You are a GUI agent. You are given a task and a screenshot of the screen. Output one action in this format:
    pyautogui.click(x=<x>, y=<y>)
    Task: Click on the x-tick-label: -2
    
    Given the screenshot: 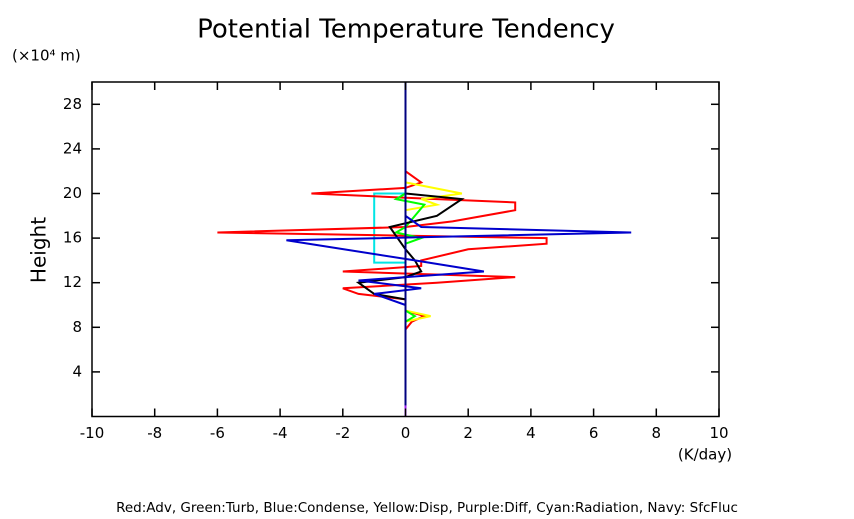 What is the action you would take?
    pyautogui.click(x=342, y=433)
    